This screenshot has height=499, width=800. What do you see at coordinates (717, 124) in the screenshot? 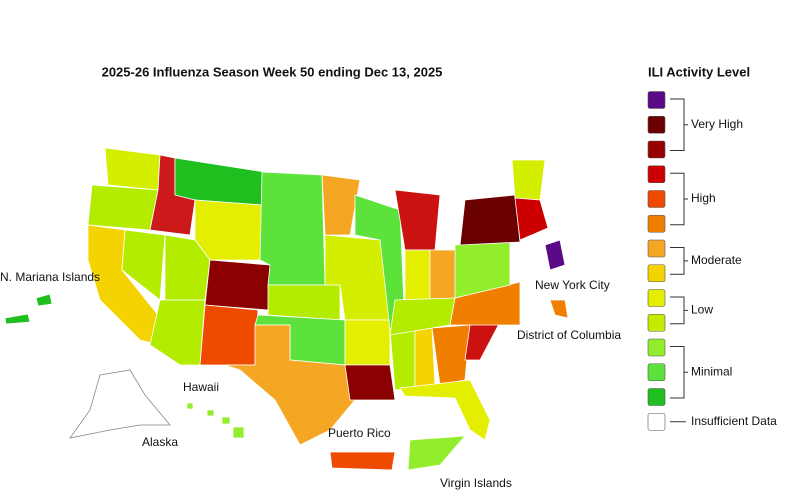
I see `legend-group-label: Very High` at bounding box center [717, 124].